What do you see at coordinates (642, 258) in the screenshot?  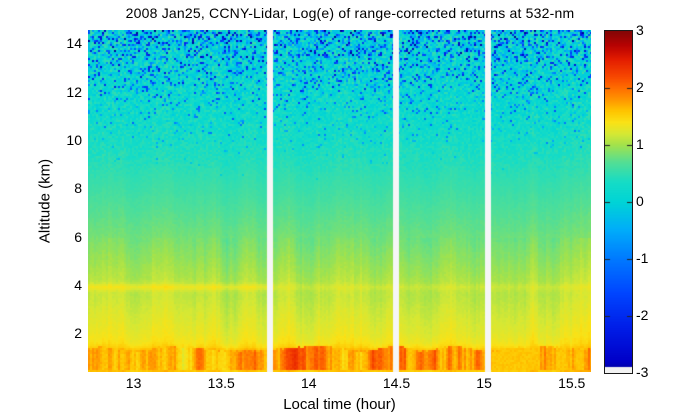 I see `colorbar-tick-label: -1` at bounding box center [642, 258].